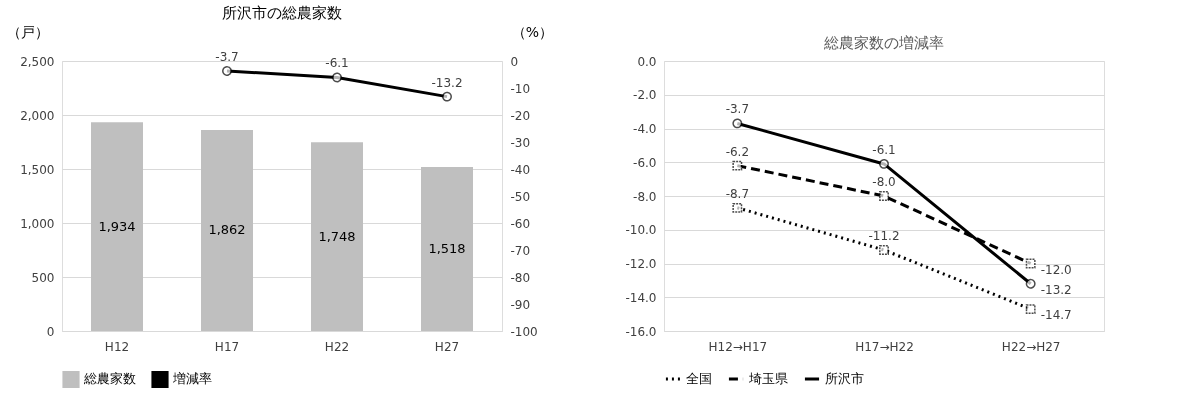 This screenshot has width=1189, height=414. What do you see at coordinates (1031, 346) in the screenshot?
I see `x-tick-label: H22→H27` at bounding box center [1031, 346].